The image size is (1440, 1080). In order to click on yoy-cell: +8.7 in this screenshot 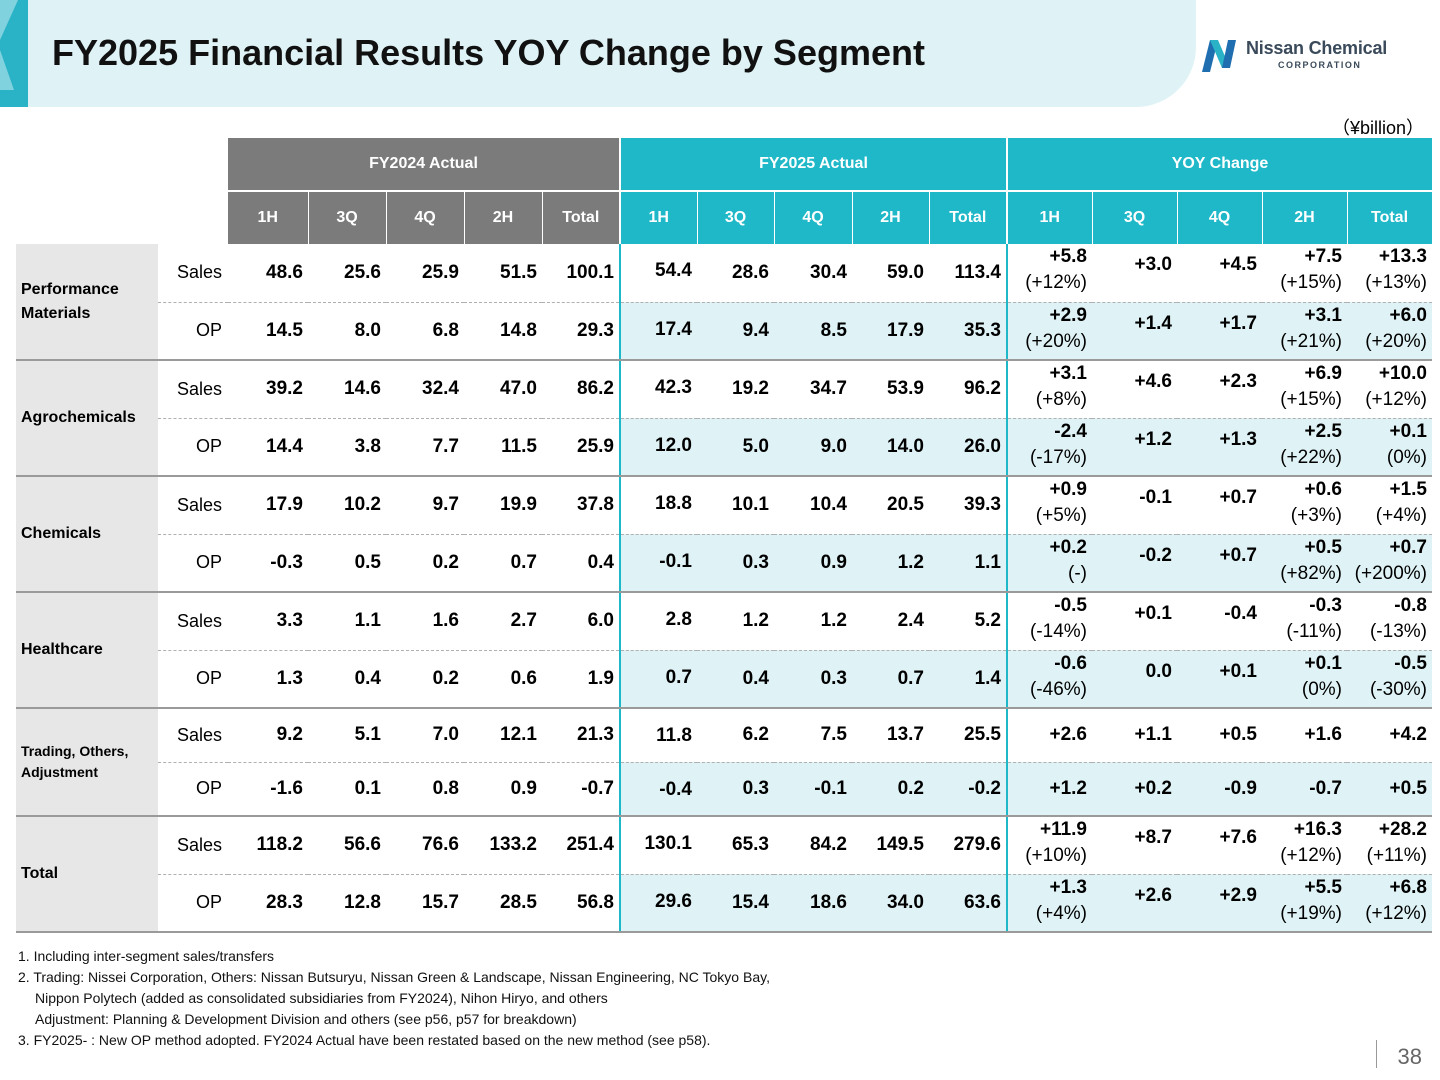, I will do `click(1134, 845)`.